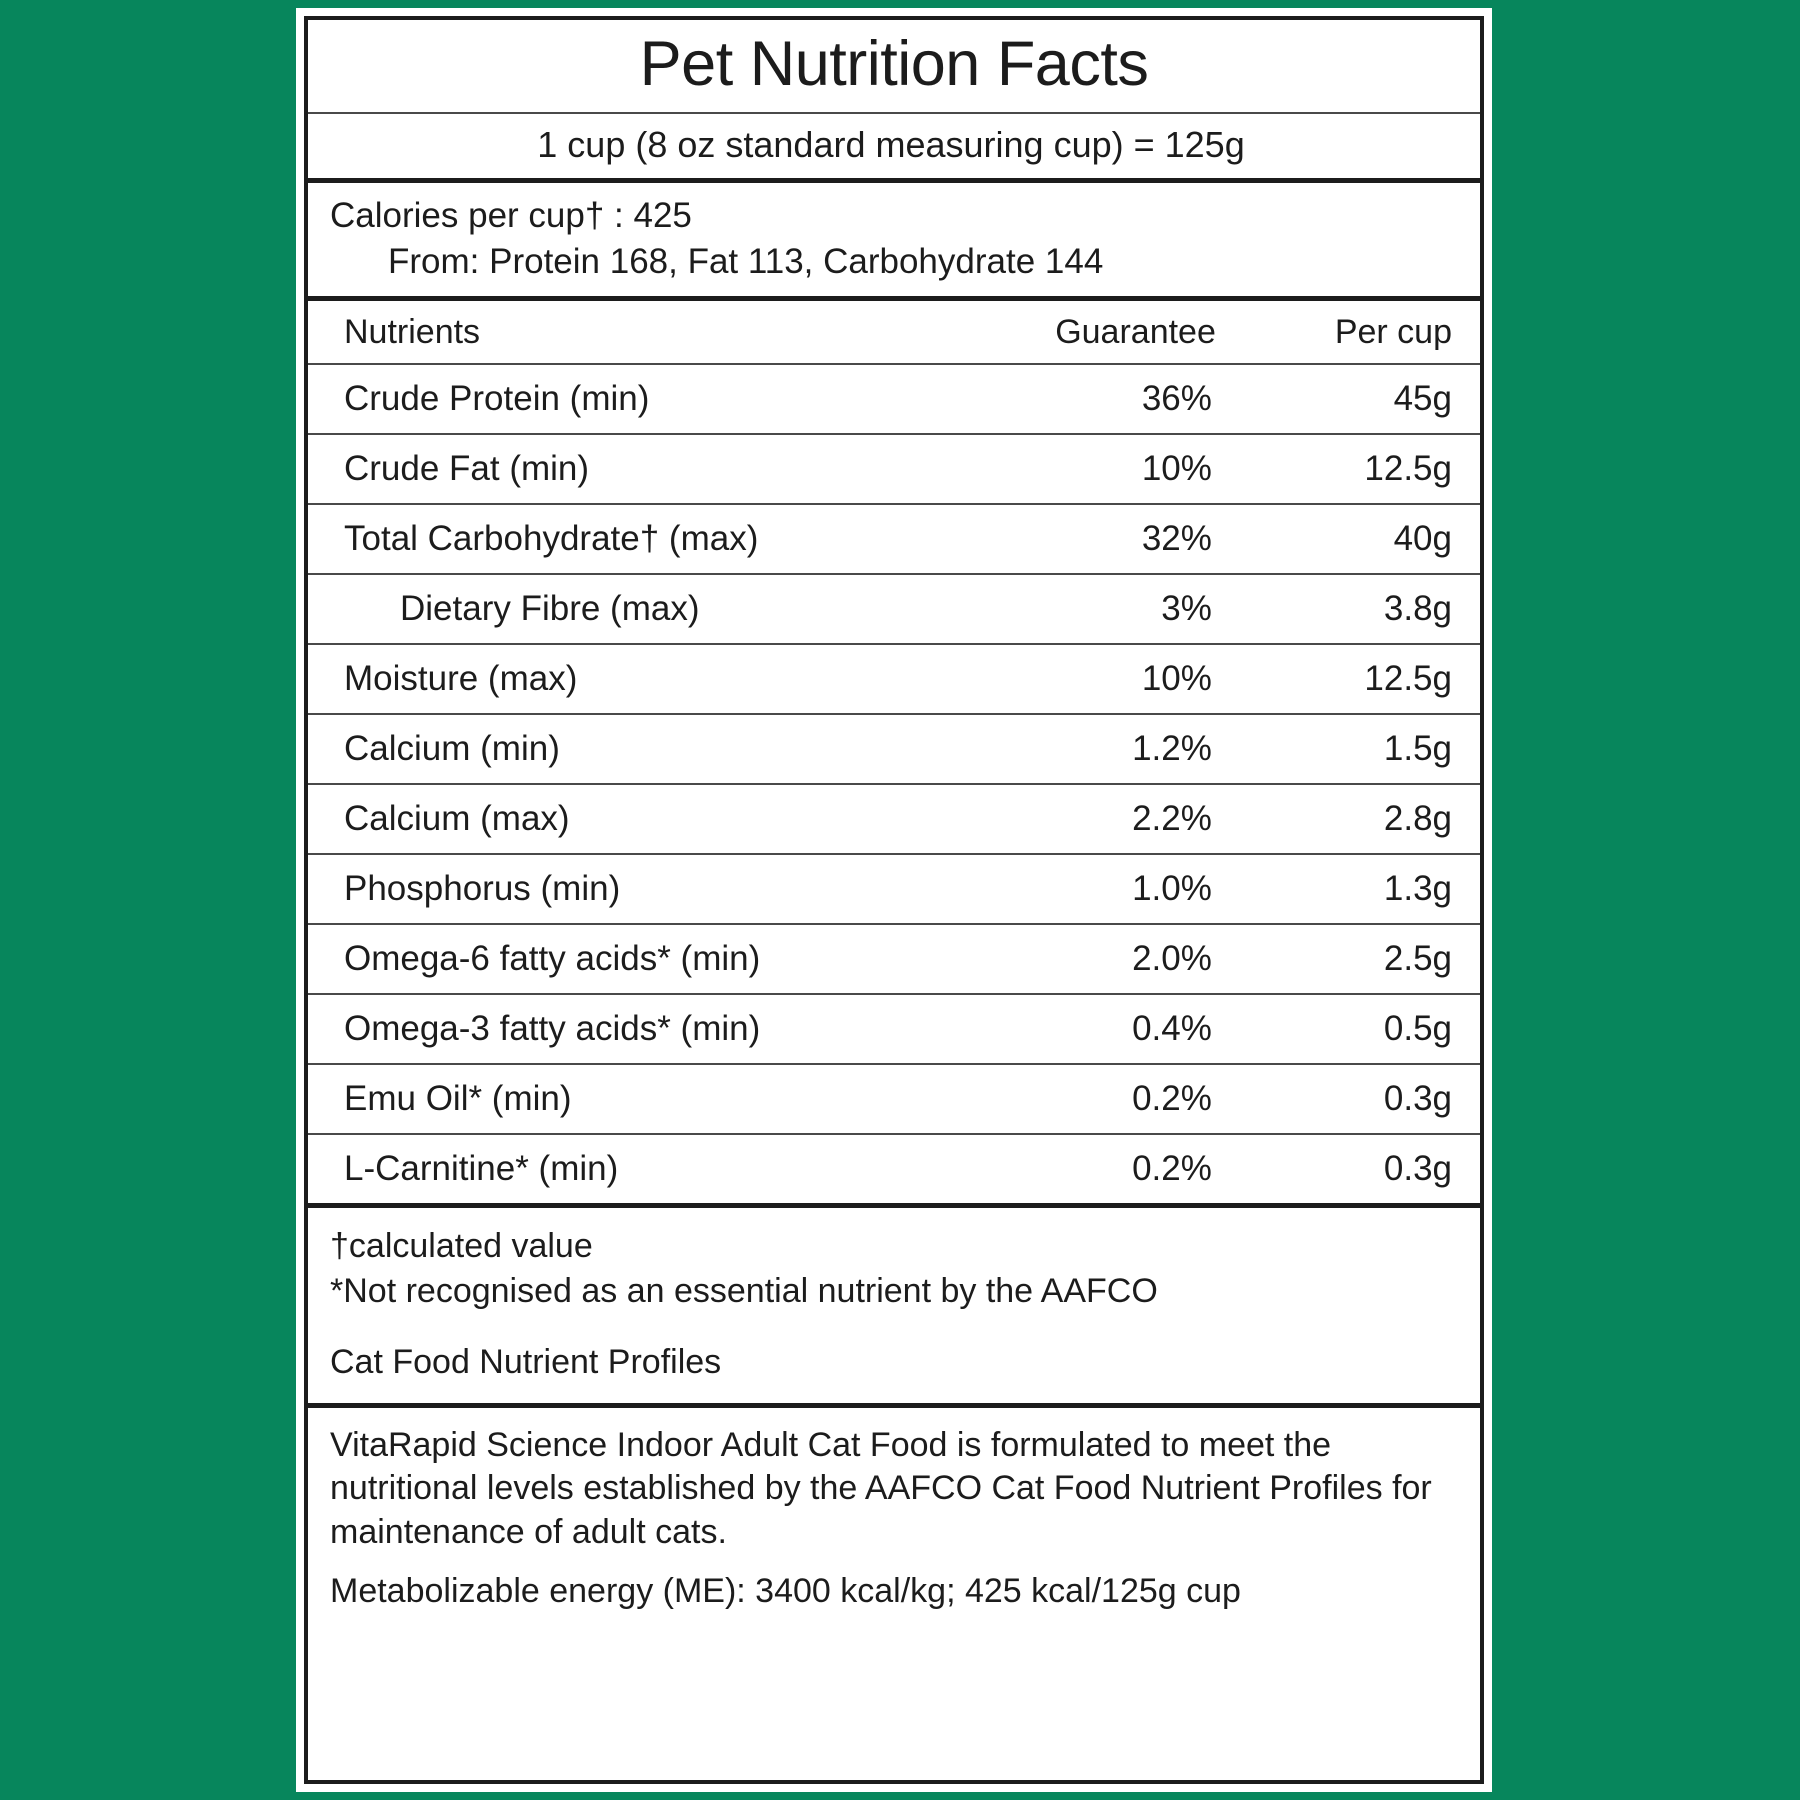 This screenshot has height=1800, width=1800. What do you see at coordinates (636, 960) in the screenshot?
I see `nutrient-name: Omega-6 fatty acids* (min)` at bounding box center [636, 960].